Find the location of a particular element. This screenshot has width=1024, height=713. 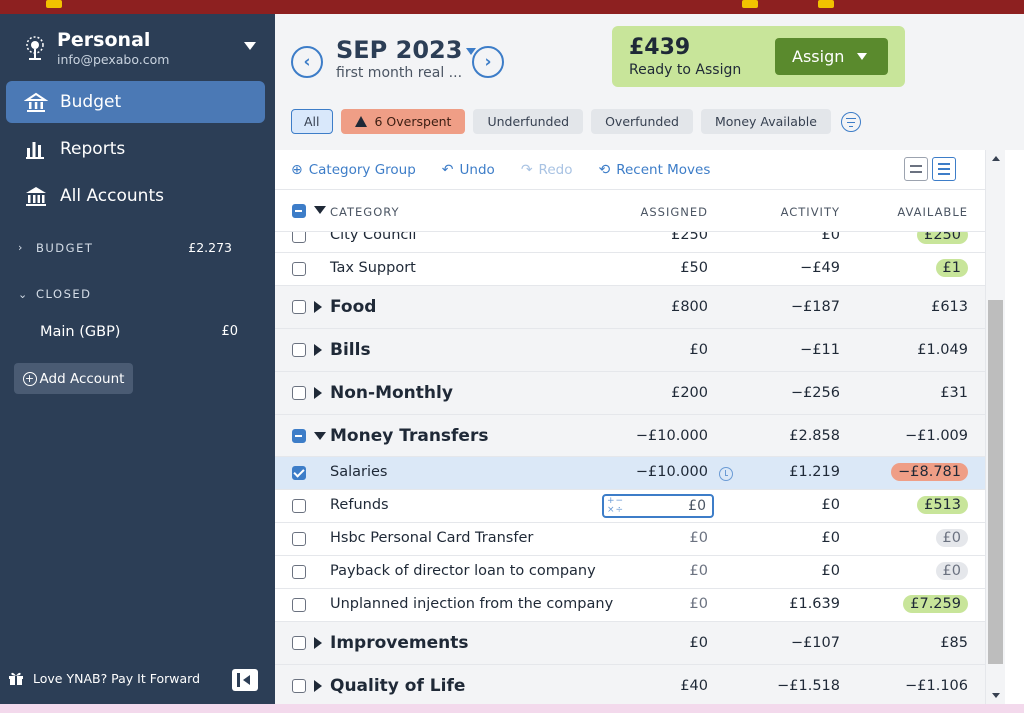

scroll-down-icon is located at coordinates (996, 695).